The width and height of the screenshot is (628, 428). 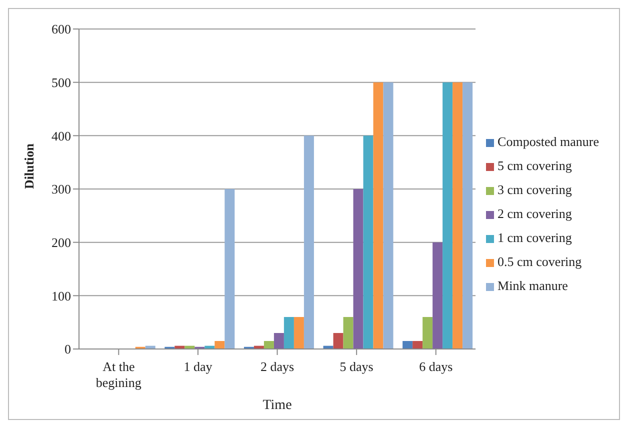 What do you see at coordinates (535, 237) in the screenshot?
I see `legend-label: 1 cm covering` at bounding box center [535, 237].